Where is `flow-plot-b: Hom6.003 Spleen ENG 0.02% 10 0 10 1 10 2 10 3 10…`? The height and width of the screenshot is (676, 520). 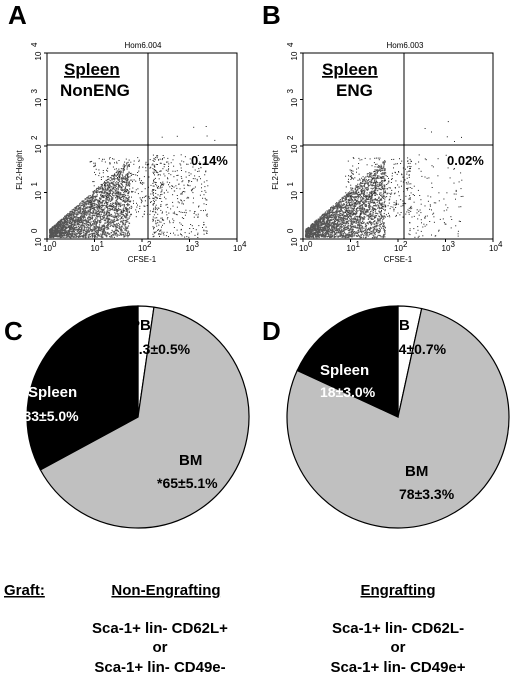 flow-plot-b: Hom6.003 Spleen ENG 0.02% 10 0 10 1 10 2 10 3 10… is located at coordinates (387, 152).